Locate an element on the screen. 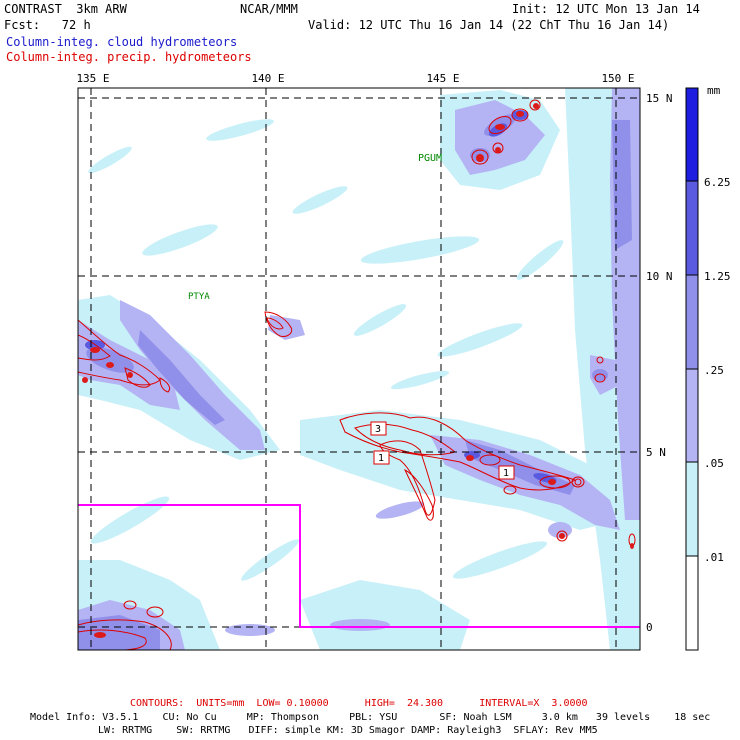 This screenshot has width=740, height=740. colorbar: mm 6.25 1.25 .25 .05 .01 is located at coordinates (708, 367).